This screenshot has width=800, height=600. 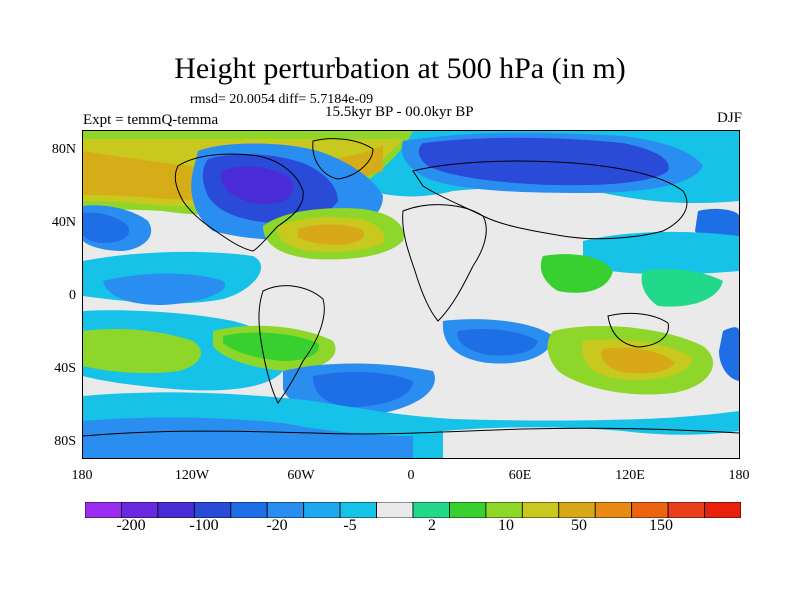 I want to click on lat-tick-label: 80N, so click(x=63, y=149).